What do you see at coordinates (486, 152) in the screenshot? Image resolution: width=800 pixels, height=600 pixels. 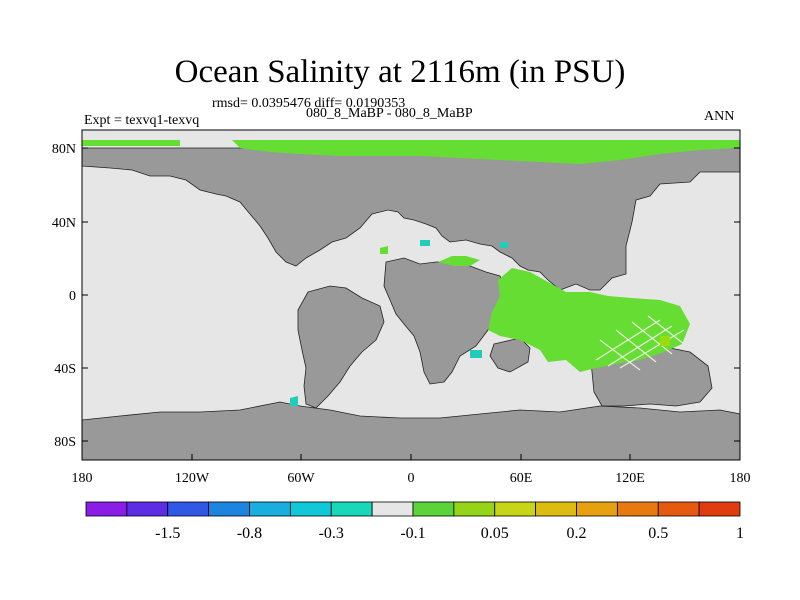 I see `arctic-anomaly` at bounding box center [486, 152].